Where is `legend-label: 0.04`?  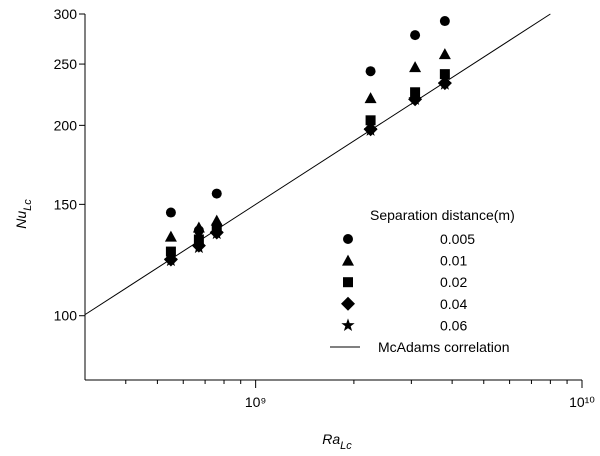
legend-label: 0.04 is located at coordinates (453, 304).